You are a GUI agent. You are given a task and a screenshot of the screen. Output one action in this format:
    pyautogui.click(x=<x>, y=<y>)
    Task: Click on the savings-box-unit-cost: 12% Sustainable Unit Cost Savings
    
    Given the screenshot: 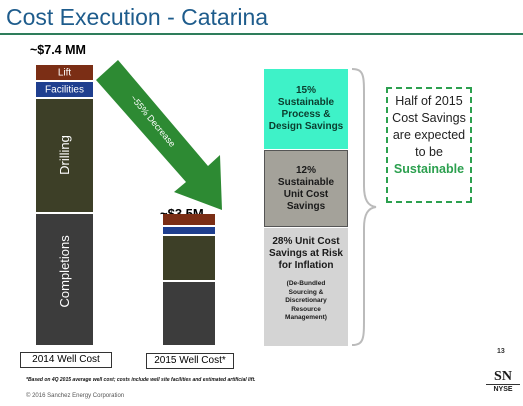 What is the action you would take?
    pyautogui.click(x=306, y=188)
    